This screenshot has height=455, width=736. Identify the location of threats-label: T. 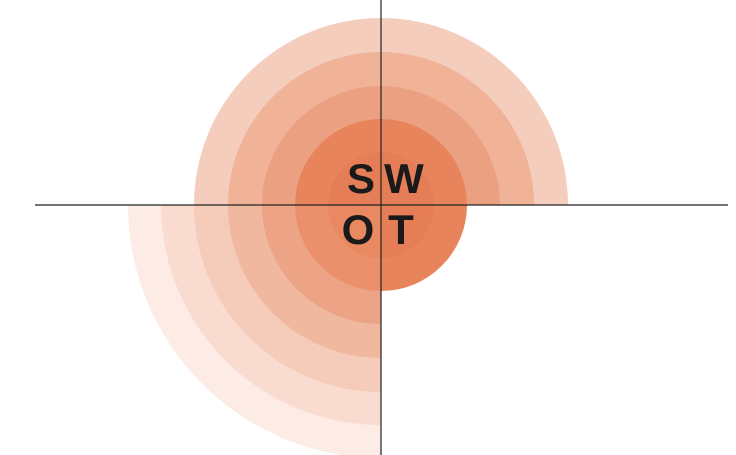
(401, 229).